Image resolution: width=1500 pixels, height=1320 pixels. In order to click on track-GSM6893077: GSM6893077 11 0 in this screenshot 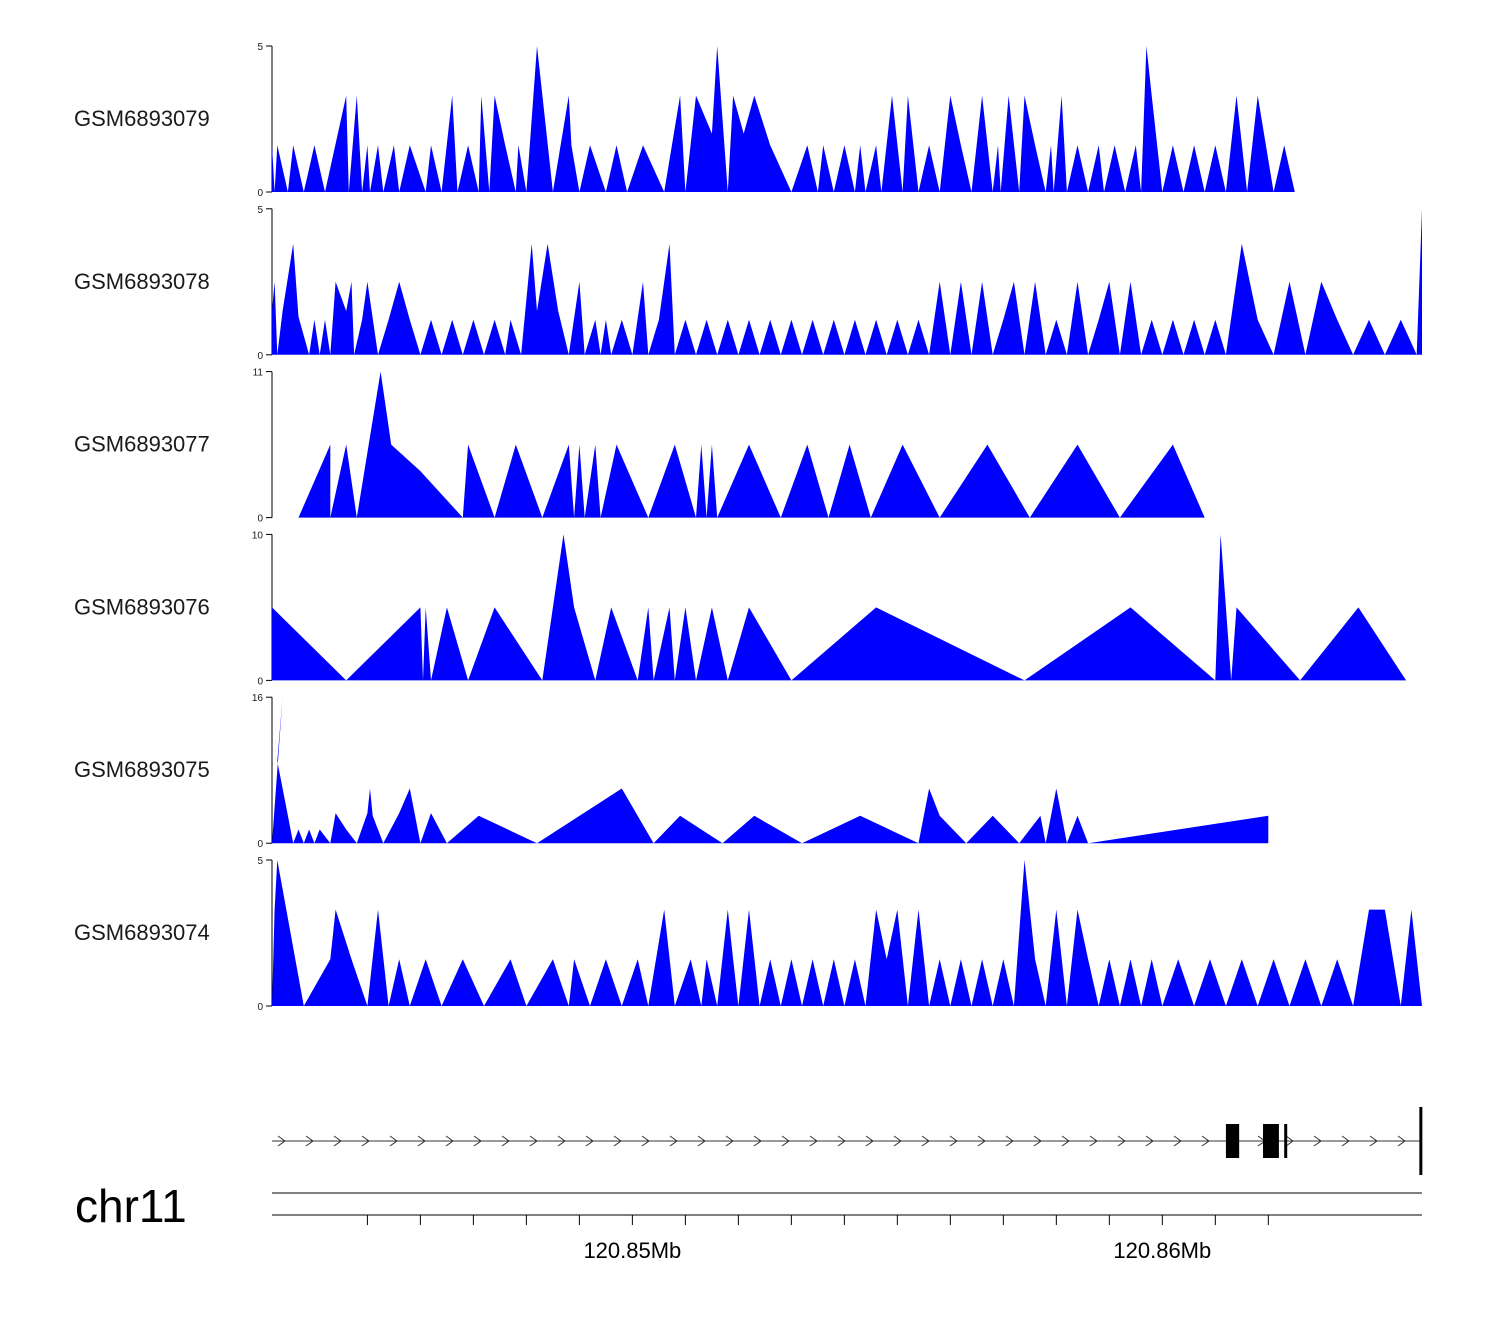, I will do `click(639, 446)`.